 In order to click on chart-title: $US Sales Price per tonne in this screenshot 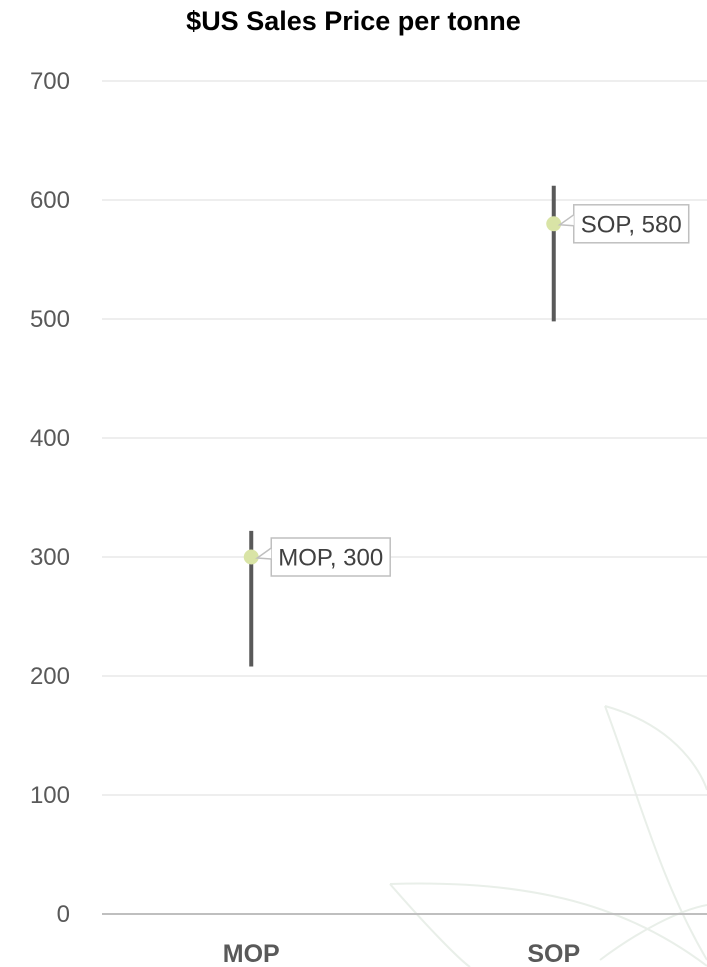, I will do `click(353, 21)`.